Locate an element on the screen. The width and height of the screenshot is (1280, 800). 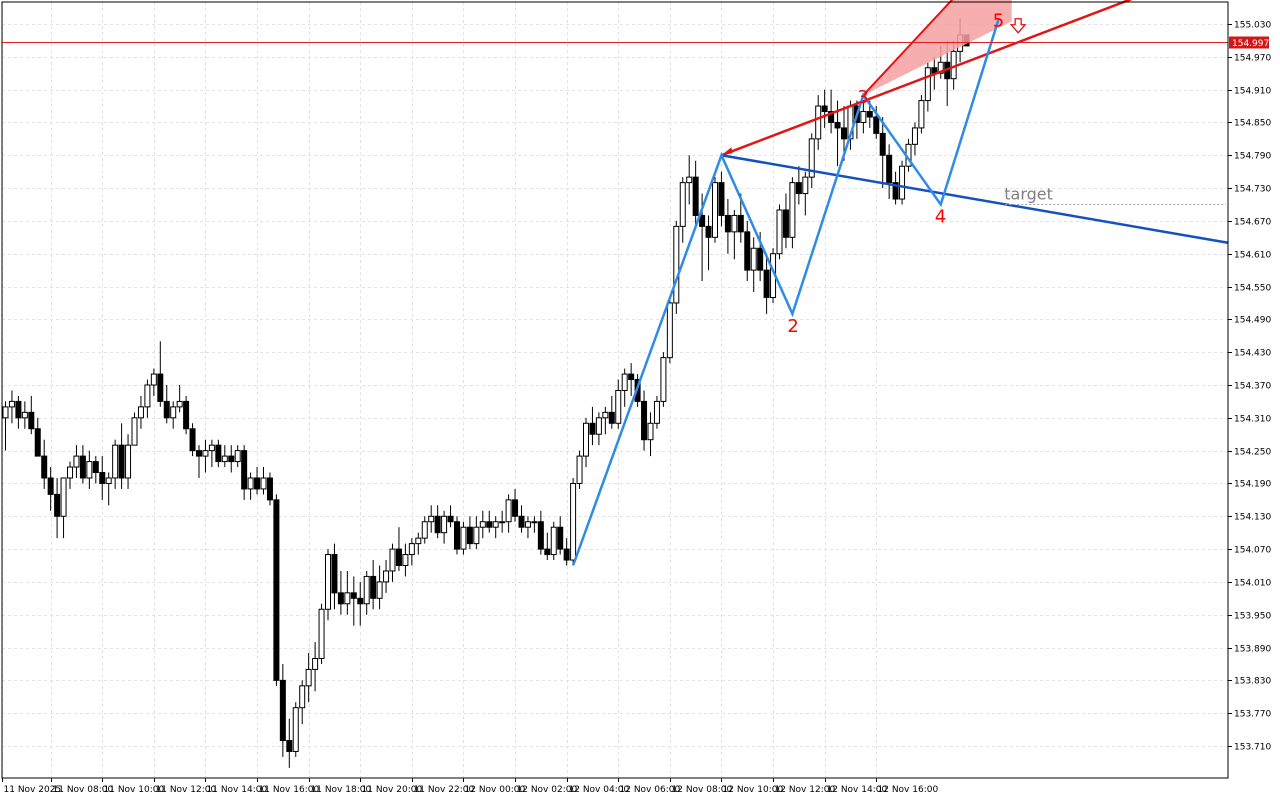
y-tick-label: 155.030 is located at coordinates (1252, 26).